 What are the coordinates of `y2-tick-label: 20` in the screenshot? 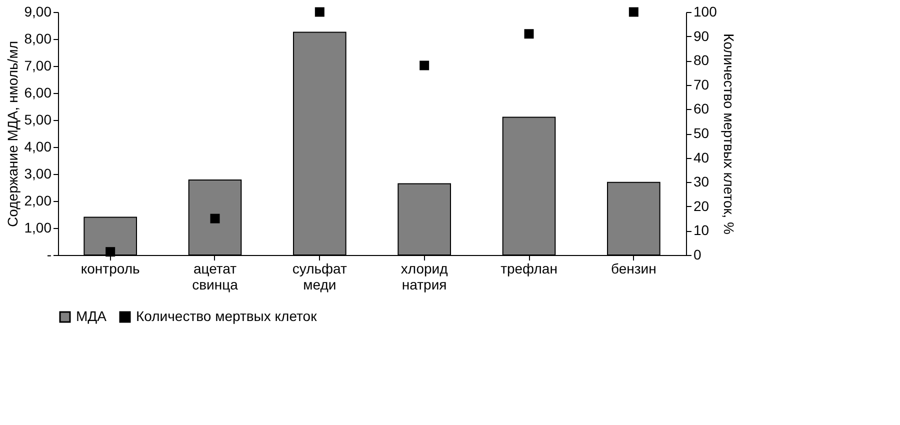 It's located at (702, 206).